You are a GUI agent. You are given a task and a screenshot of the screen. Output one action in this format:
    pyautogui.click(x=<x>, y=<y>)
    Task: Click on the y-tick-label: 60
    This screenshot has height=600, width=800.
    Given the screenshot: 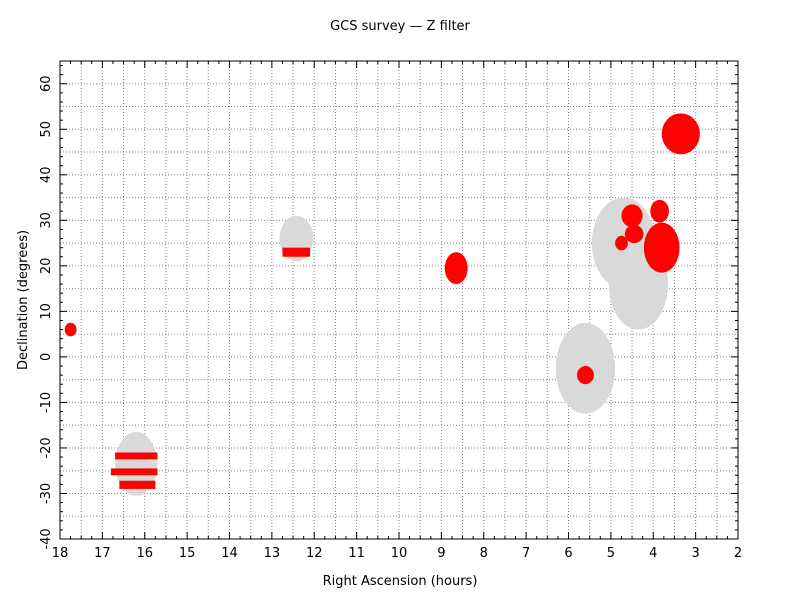 What is the action you would take?
    pyautogui.click(x=46, y=83)
    